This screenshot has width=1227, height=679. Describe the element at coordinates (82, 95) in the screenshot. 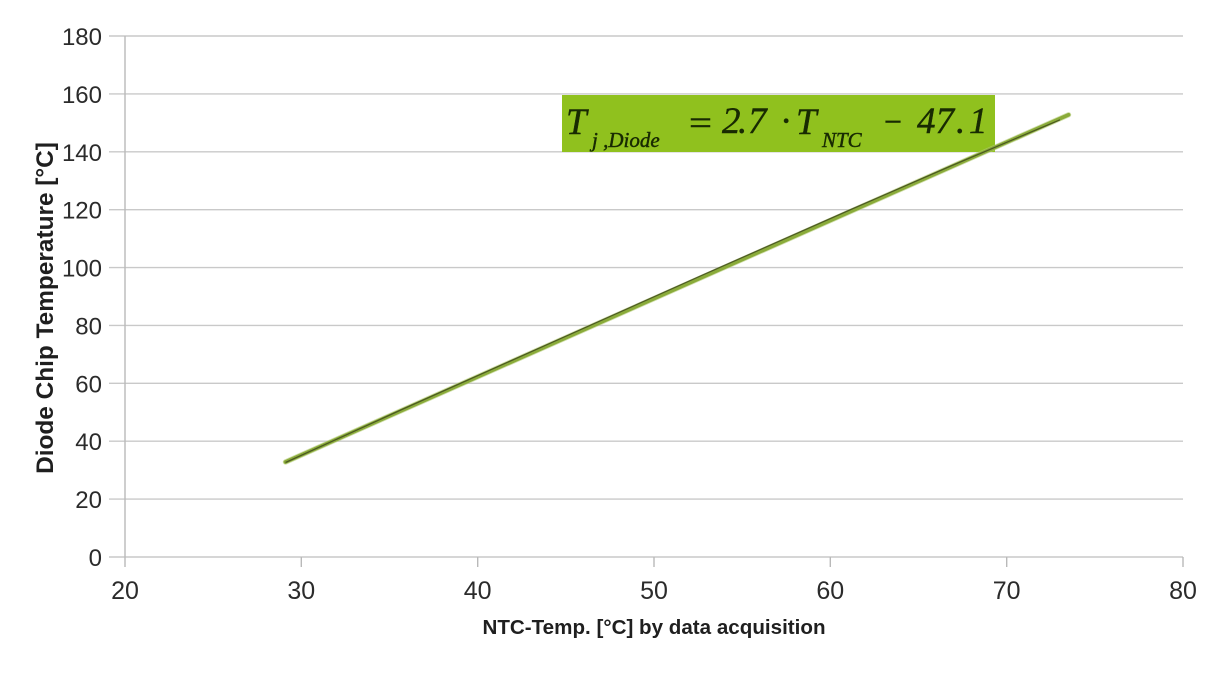

I see `svg-text: 160` at that location.